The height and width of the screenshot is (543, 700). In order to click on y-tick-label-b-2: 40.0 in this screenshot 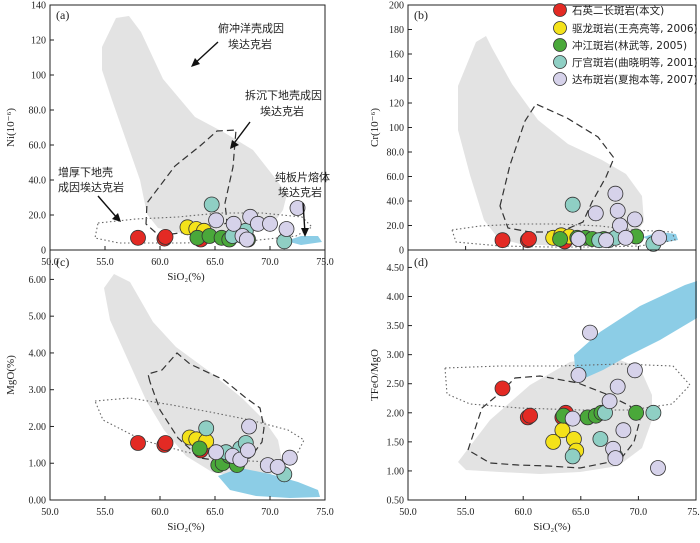, I will do `click(396, 202)`.